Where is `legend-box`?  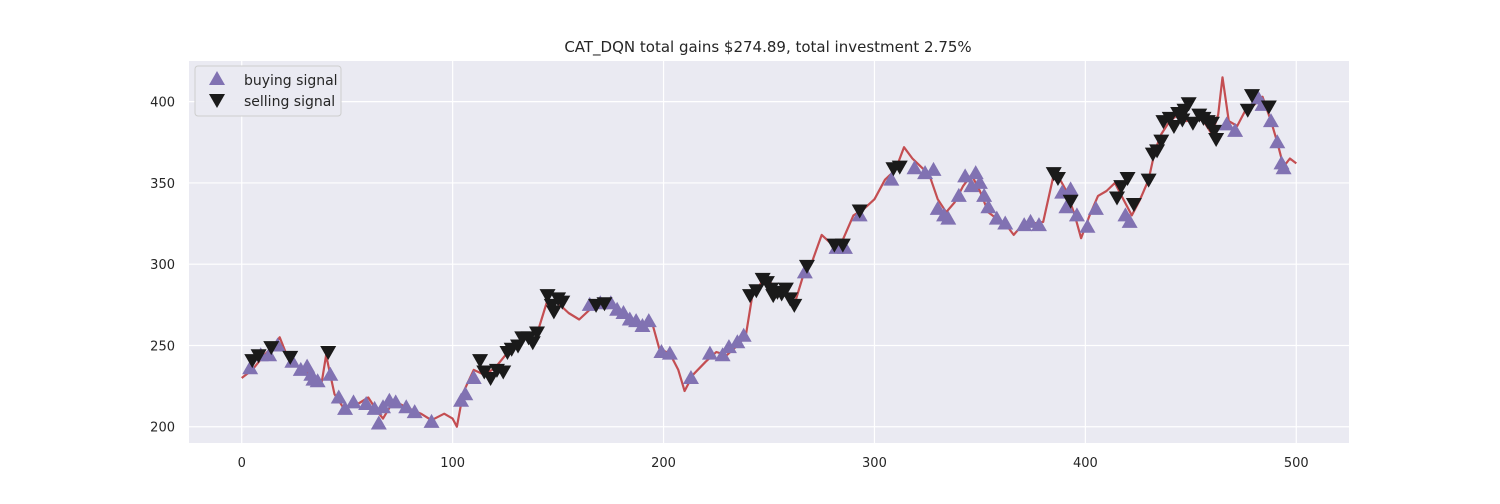 legend-box is located at coordinates (268, 91).